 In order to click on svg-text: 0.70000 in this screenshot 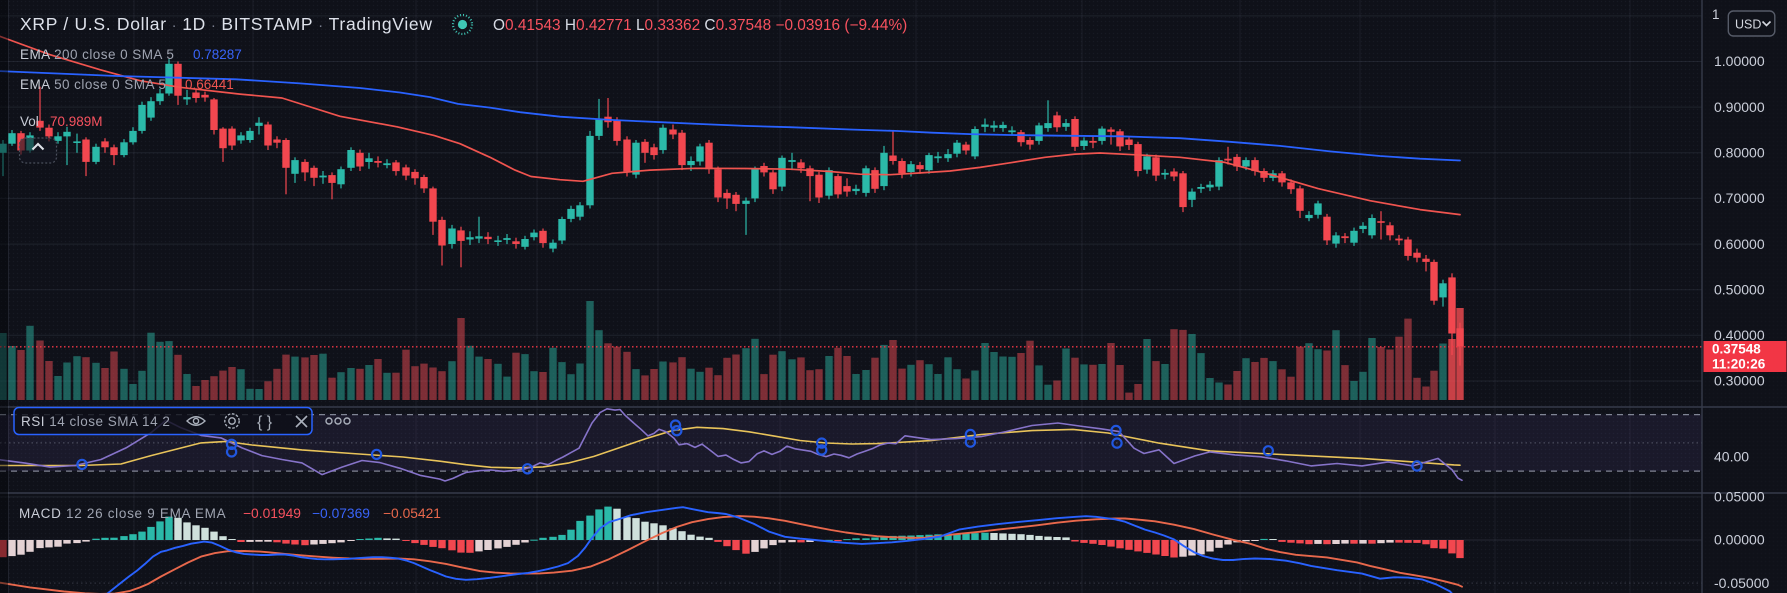, I will do `click(1739, 198)`.